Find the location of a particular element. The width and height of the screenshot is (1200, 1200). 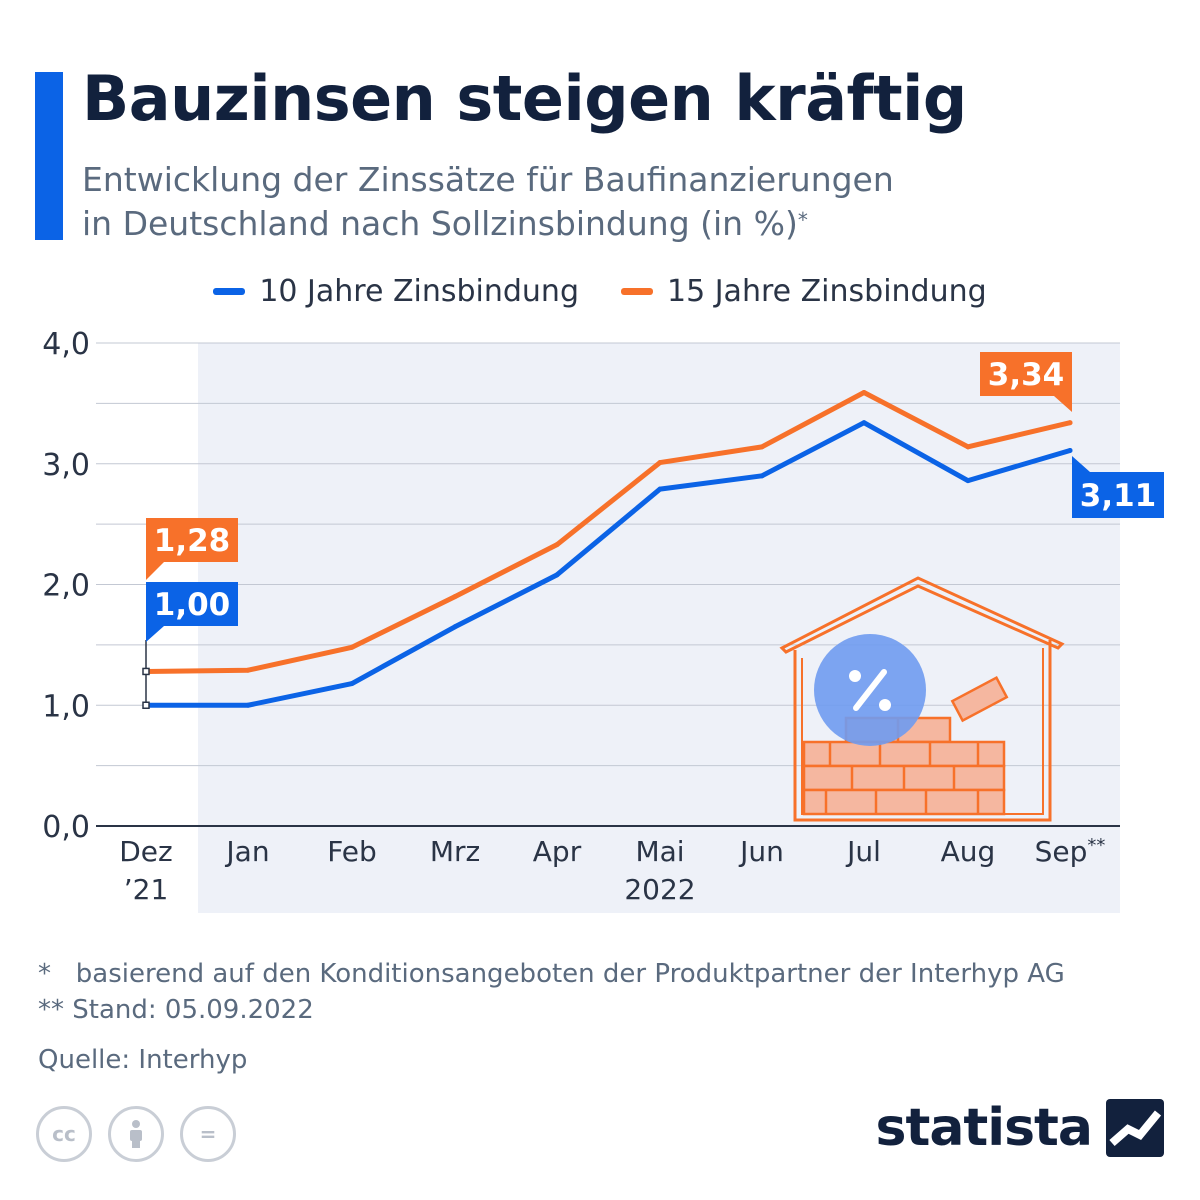

callout-end-10-box is located at coordinates (1118, 495).